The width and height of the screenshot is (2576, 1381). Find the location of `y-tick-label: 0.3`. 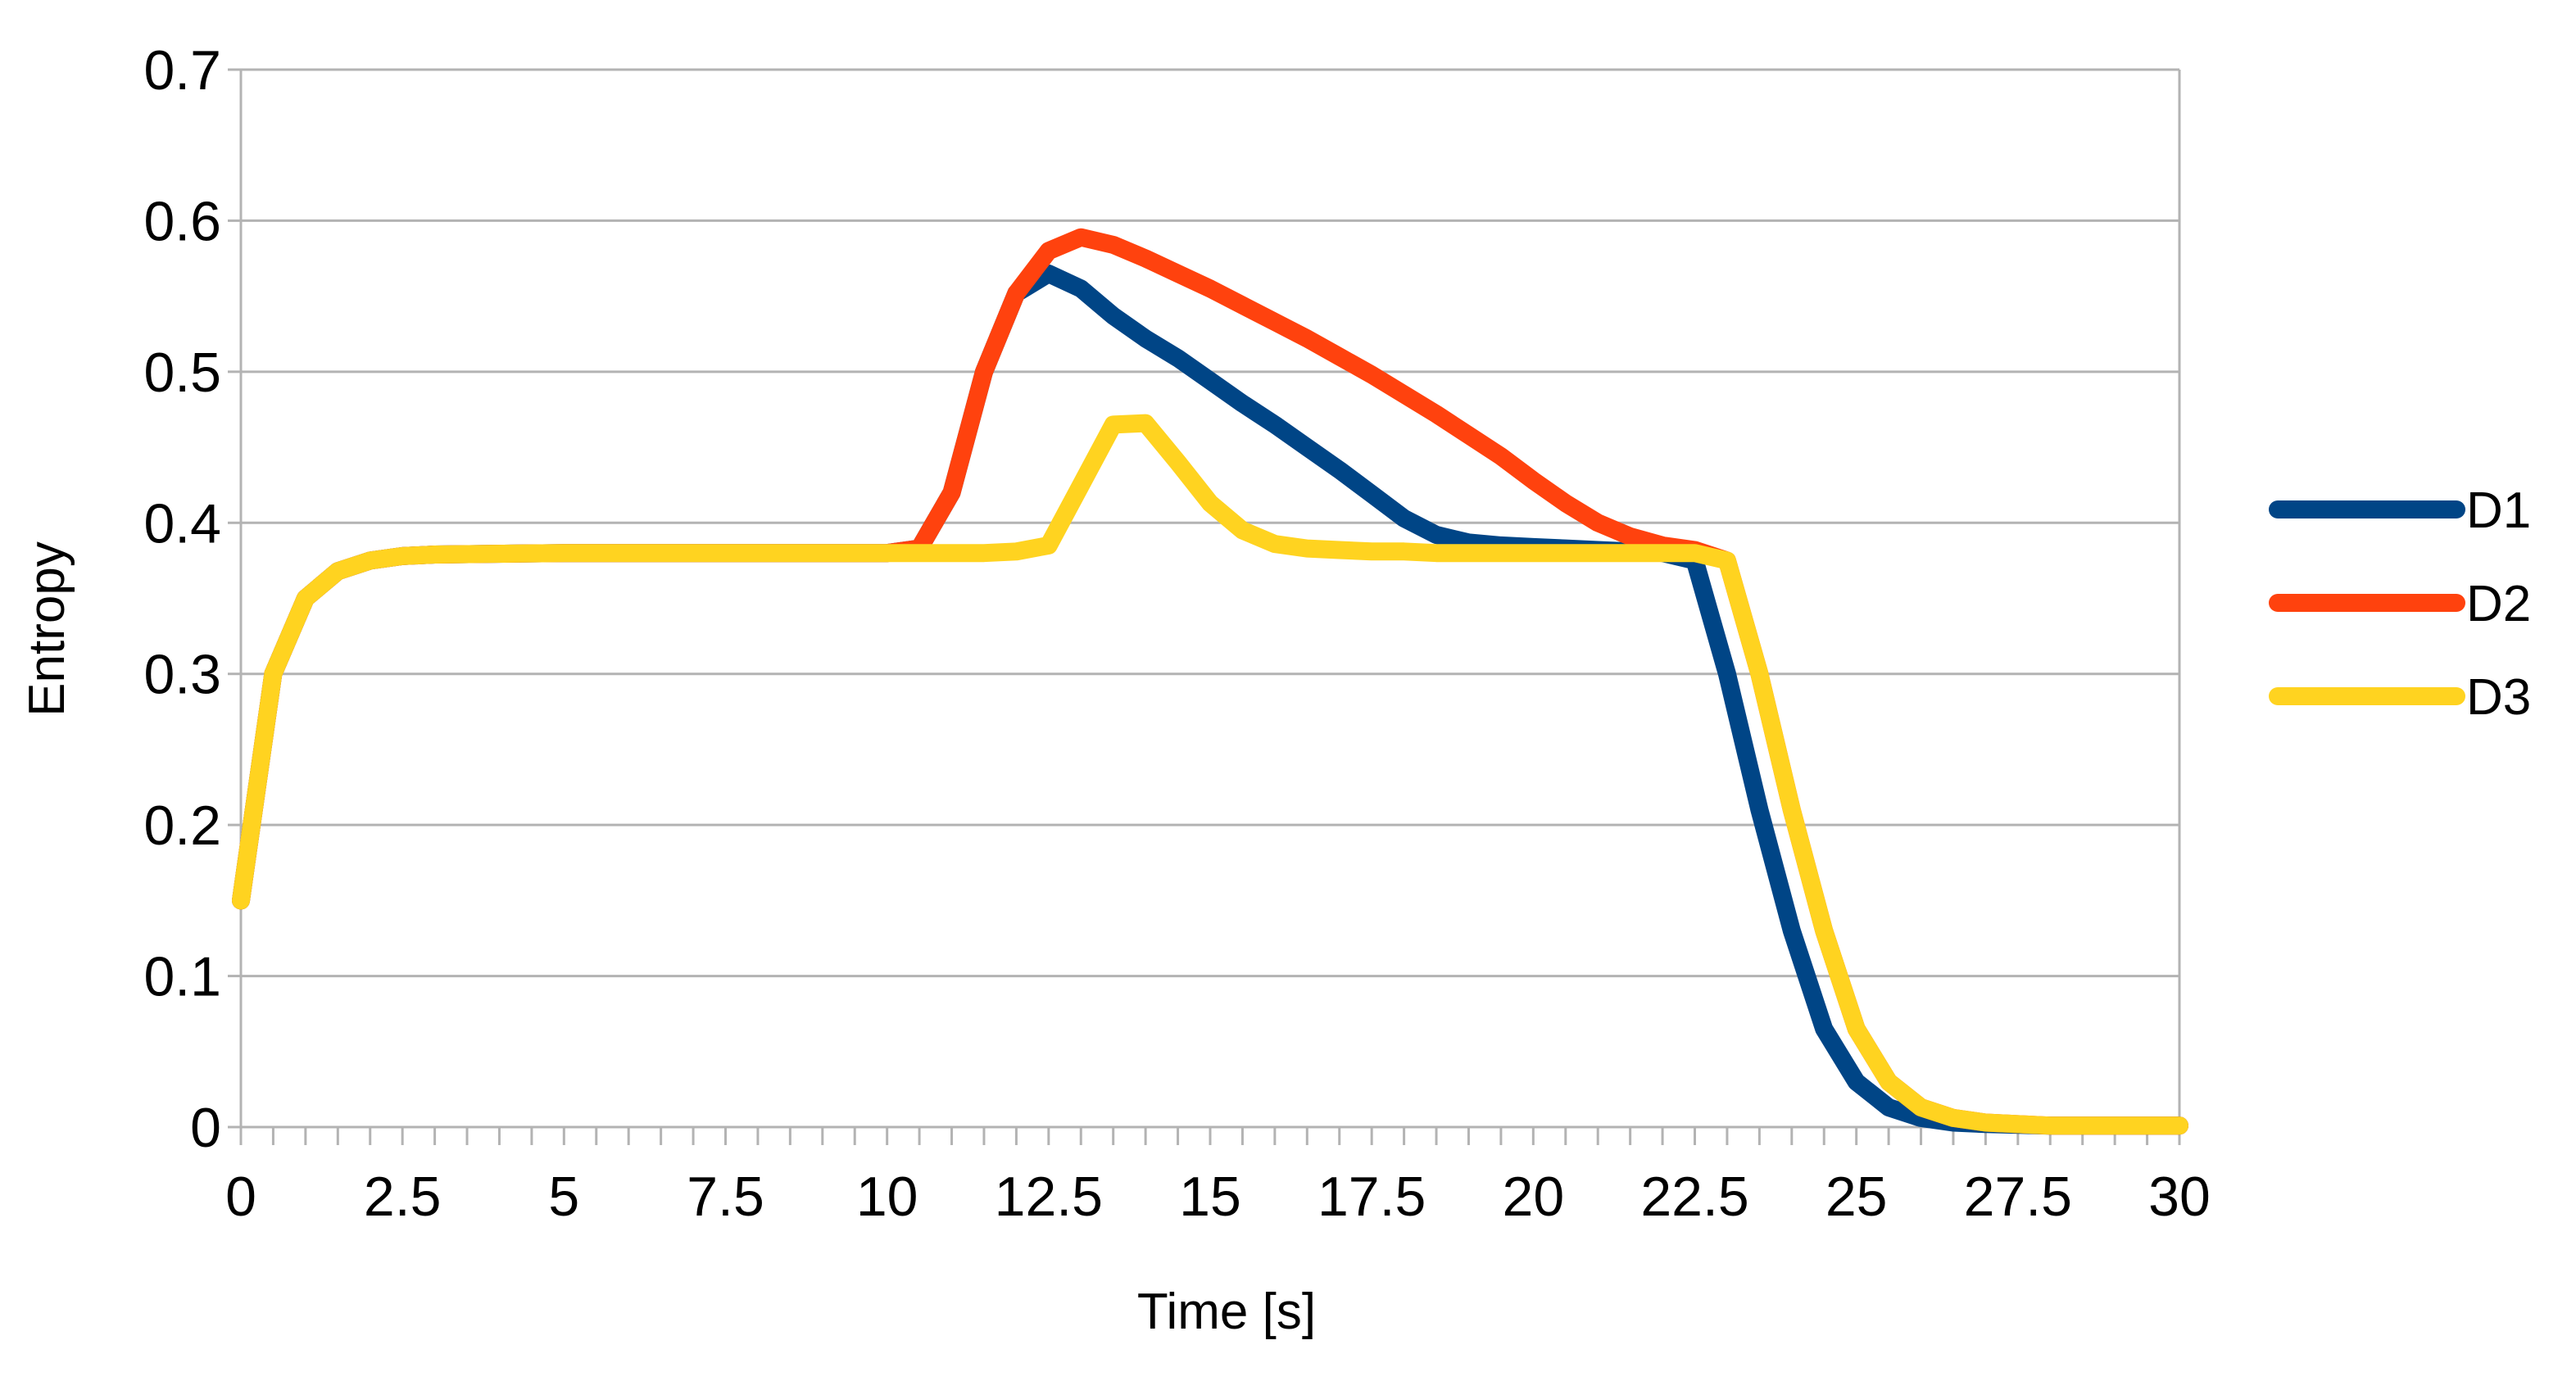

y-tick-label: 0.3 is located at coordinates (182, 675).